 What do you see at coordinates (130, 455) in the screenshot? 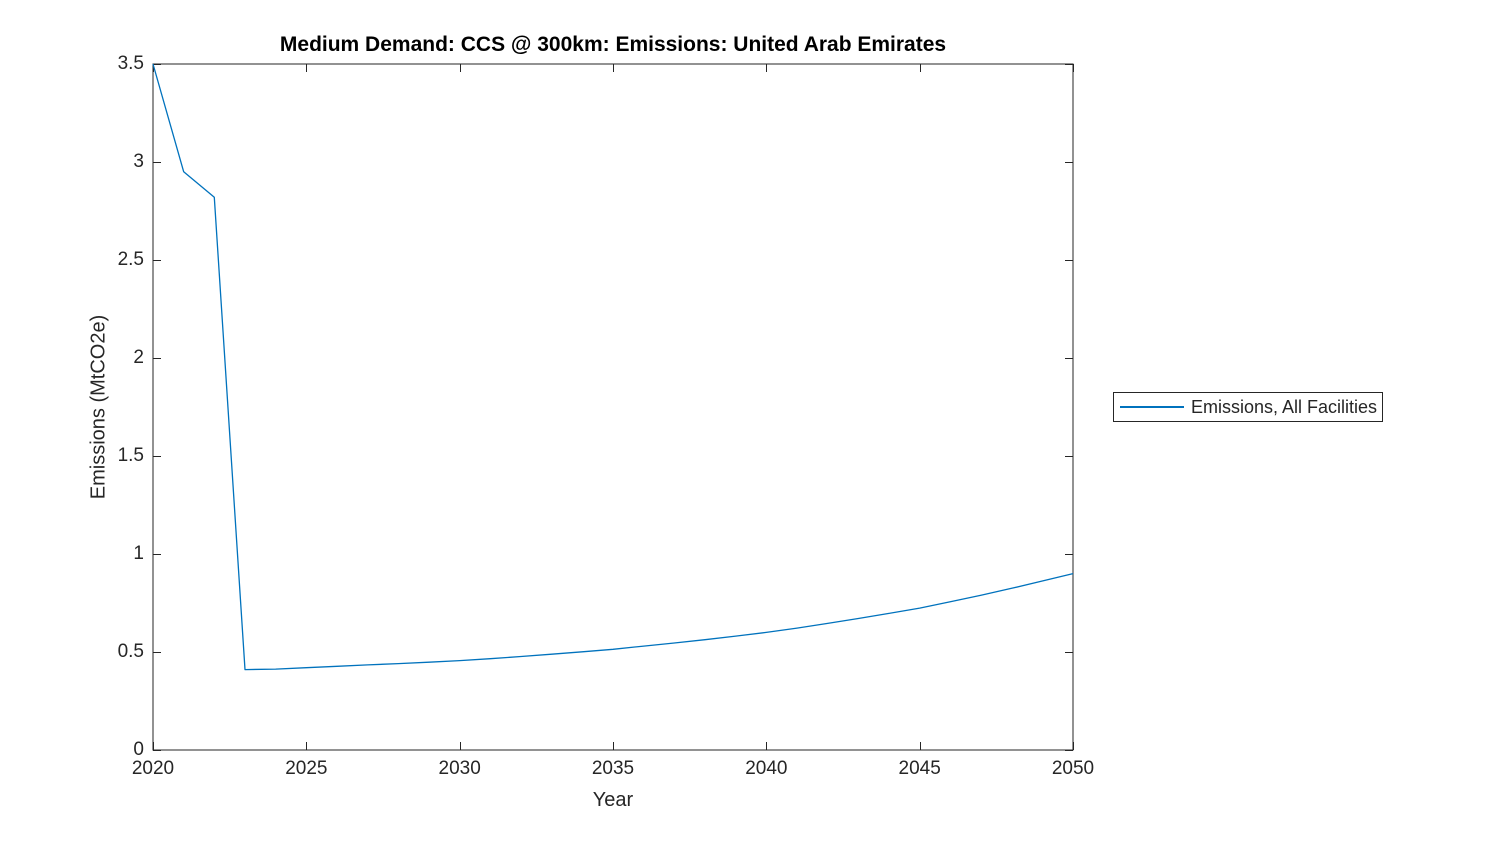
I see `y-tick-label: 1.5` at bounding box center [130, 455].